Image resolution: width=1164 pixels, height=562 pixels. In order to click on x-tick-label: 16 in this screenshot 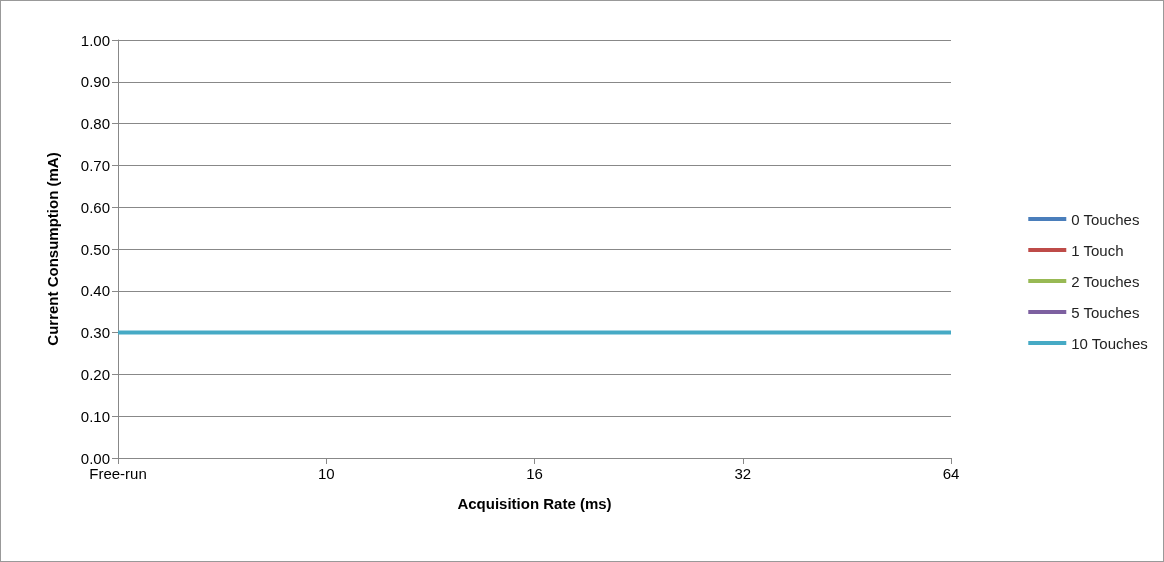, I will do `click(534, 473)`.